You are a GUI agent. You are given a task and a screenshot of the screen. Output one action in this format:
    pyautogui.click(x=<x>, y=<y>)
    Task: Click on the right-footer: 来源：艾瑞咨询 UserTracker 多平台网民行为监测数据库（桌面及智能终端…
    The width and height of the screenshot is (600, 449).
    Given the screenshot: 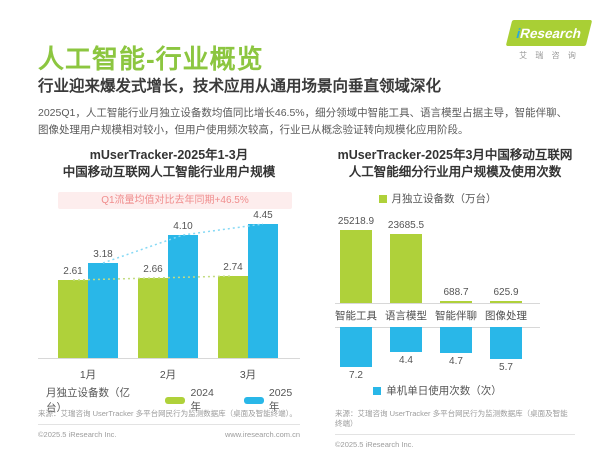 What is the action you would take?
    pyautogui.click(x=455, y=429)
    